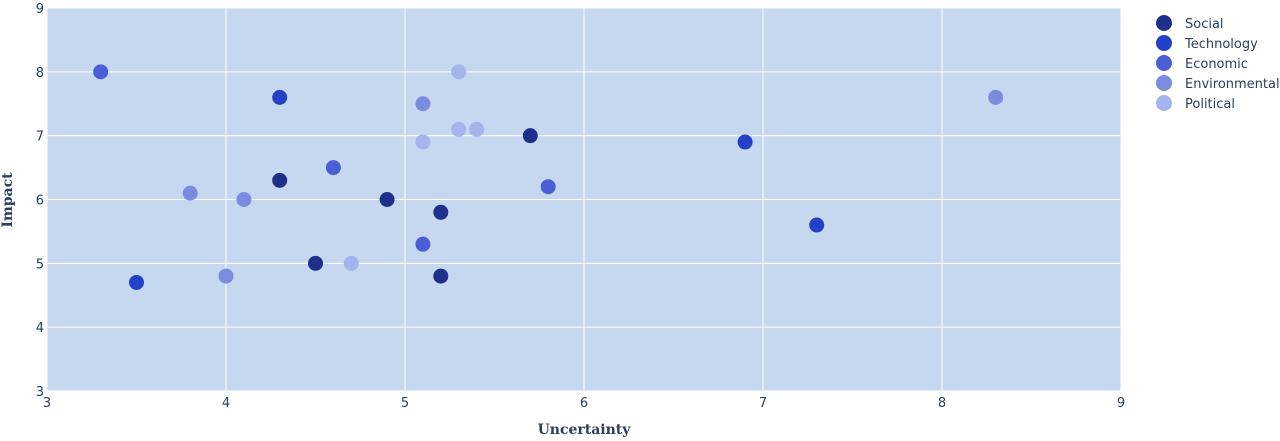  Describe the element at coordinates (1204, 24) in the screenshot. I see `legend-label: Social` at that location.